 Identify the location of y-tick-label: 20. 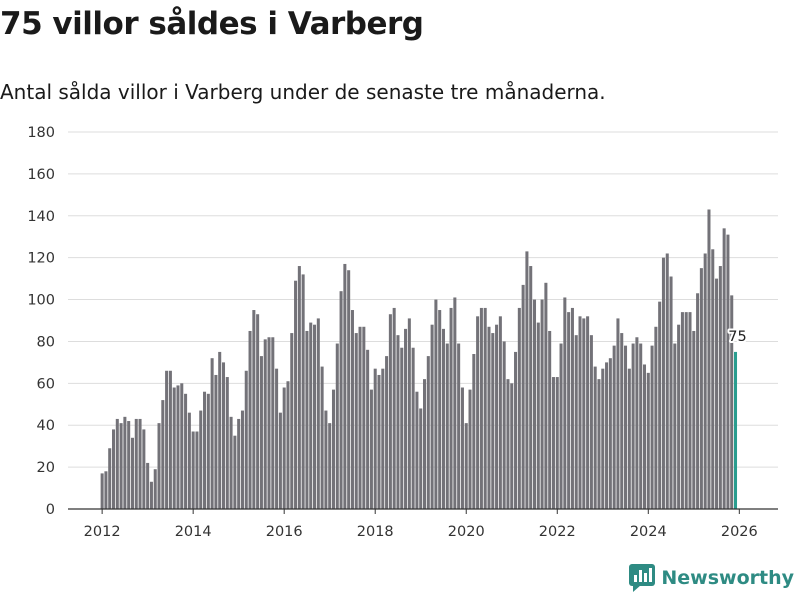
(46, 468).